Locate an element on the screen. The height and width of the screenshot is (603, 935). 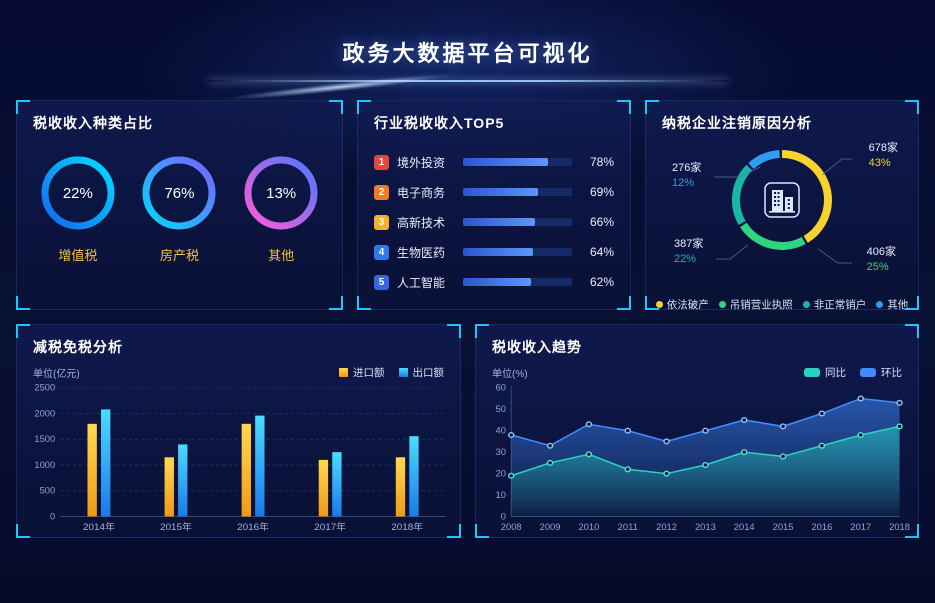
x-tick-label: 2008 is located at coordinates (511, 527).